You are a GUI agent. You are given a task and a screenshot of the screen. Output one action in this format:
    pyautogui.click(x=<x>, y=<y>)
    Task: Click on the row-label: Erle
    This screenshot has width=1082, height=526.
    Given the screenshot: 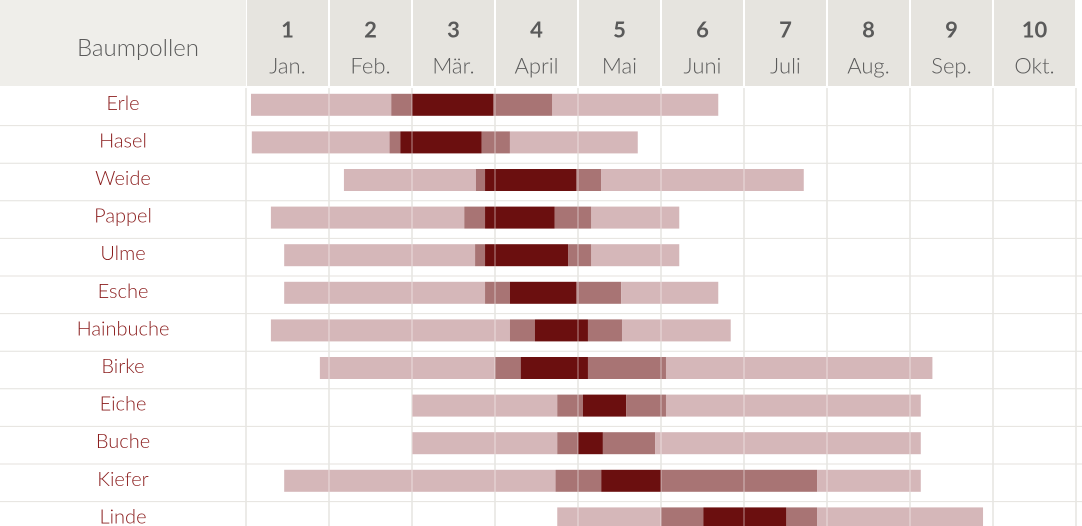 What is the action you would take?
    pyautogui.click(x=122, y=103)
    